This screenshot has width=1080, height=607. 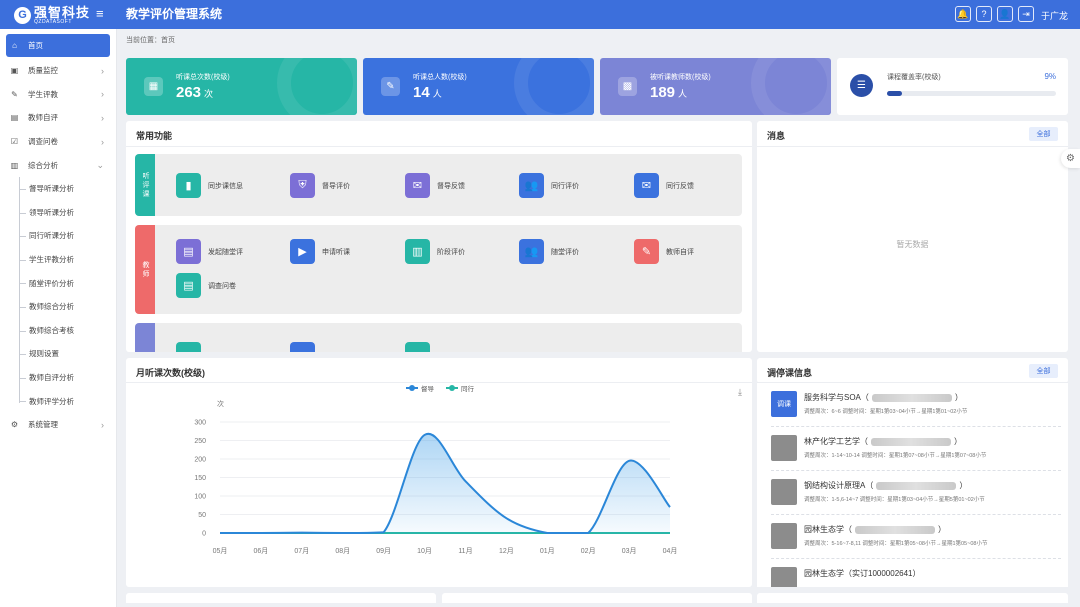 What do you see at coordinates (435, 251) in the screenshot?
I see `function-item: ▥ 阶段评价` at bounding box center [435, 251].